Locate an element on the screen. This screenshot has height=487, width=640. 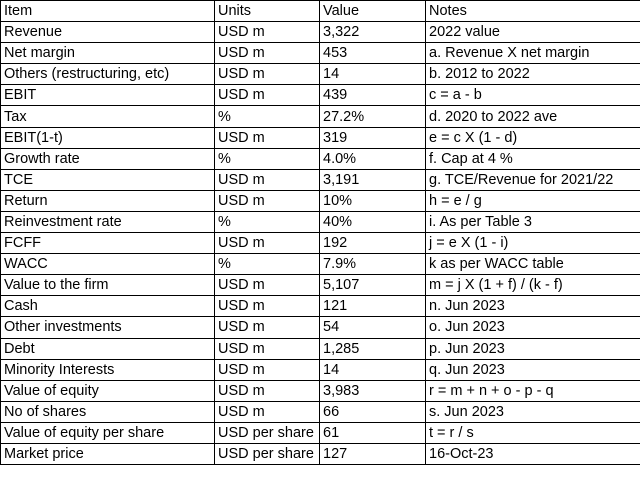
table-row: Return USD m 10% h = e / g is located at coordinates (320, 200).